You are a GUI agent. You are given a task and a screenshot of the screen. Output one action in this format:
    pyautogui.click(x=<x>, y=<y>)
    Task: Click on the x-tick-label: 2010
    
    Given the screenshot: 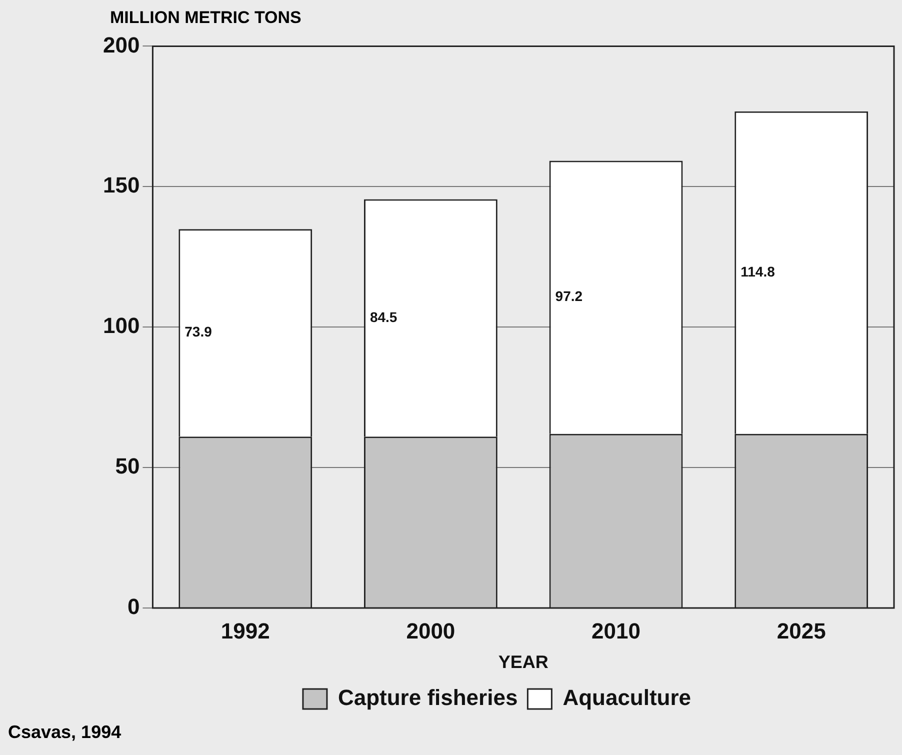 What is the action you would take?
    pyautogui.click(x=616, y=631)
    